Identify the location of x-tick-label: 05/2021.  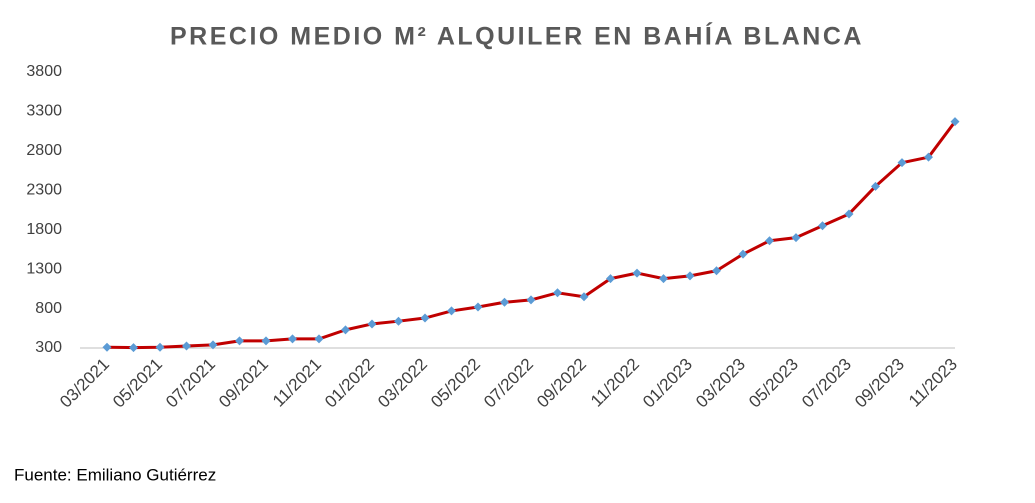
(137, 383).